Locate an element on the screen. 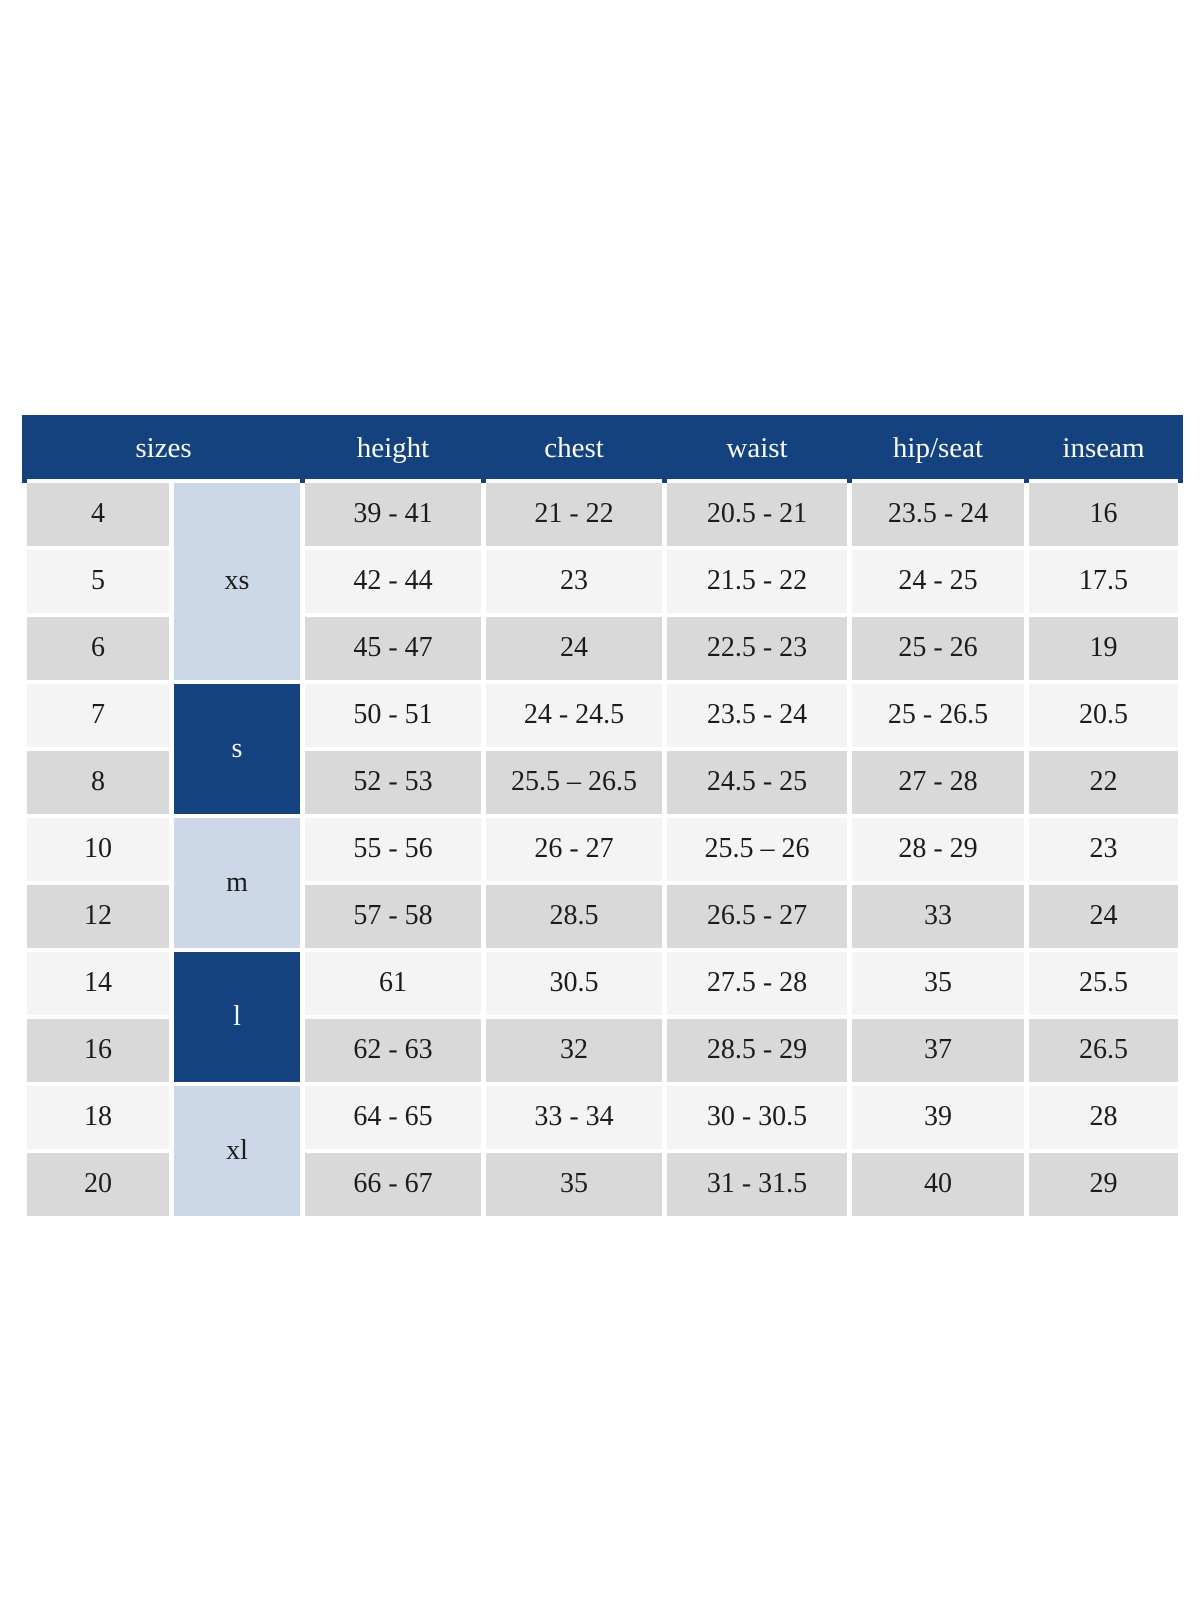 The image size is (1200, 1600). measurement-cell: 27.5 - 28 is located at coordinates (757, 983).